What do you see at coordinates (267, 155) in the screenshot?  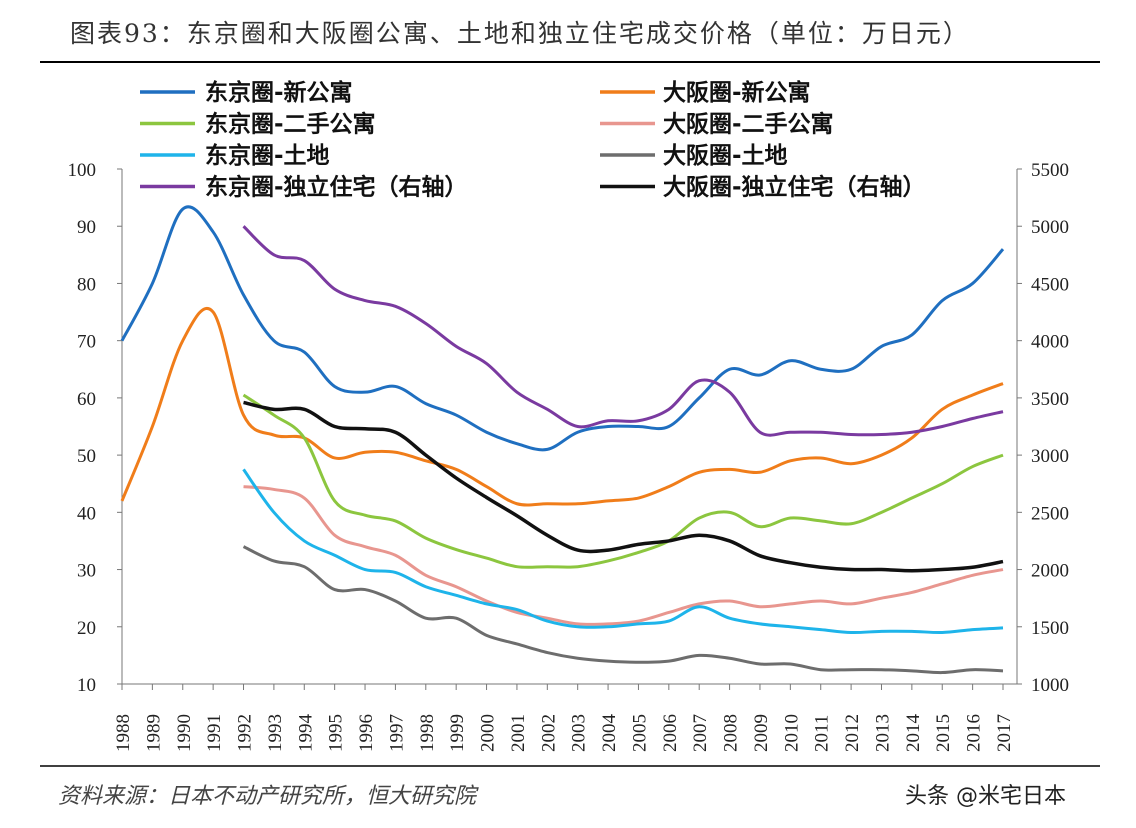 I see `legend-label: 东京圈-土地` at bounding box center [267, 155].